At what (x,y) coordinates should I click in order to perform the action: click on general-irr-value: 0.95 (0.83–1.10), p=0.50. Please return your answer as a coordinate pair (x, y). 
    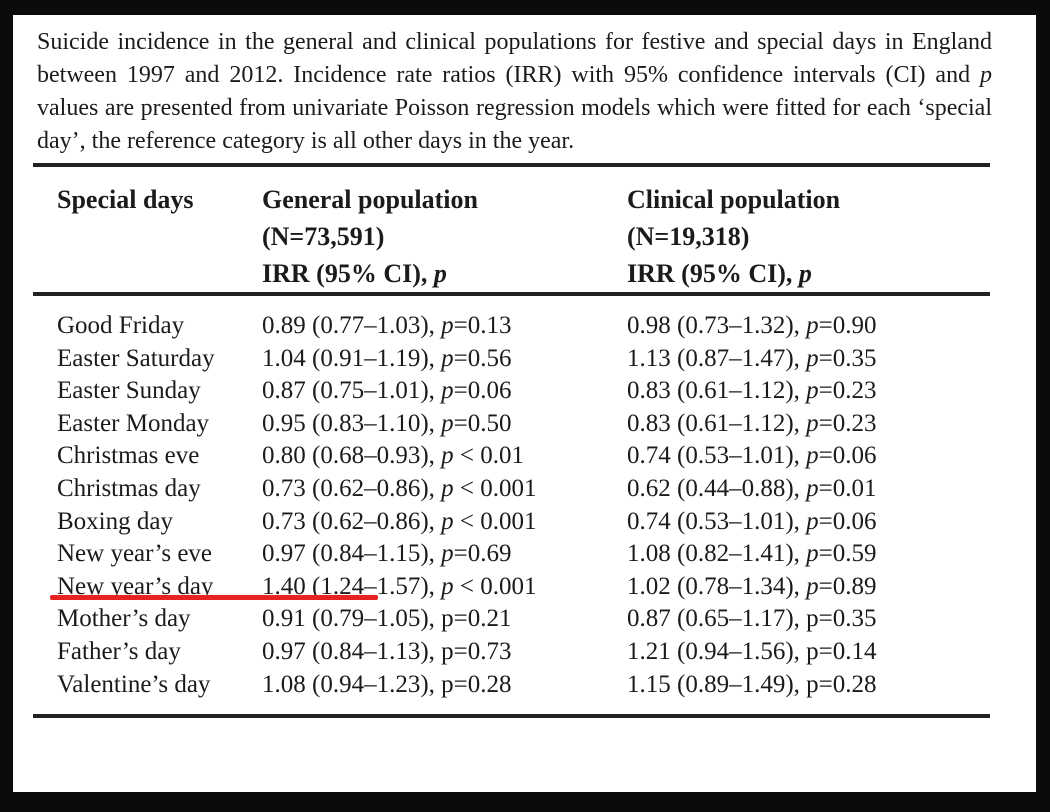
    Looking at the image, I should click on (387, 423).